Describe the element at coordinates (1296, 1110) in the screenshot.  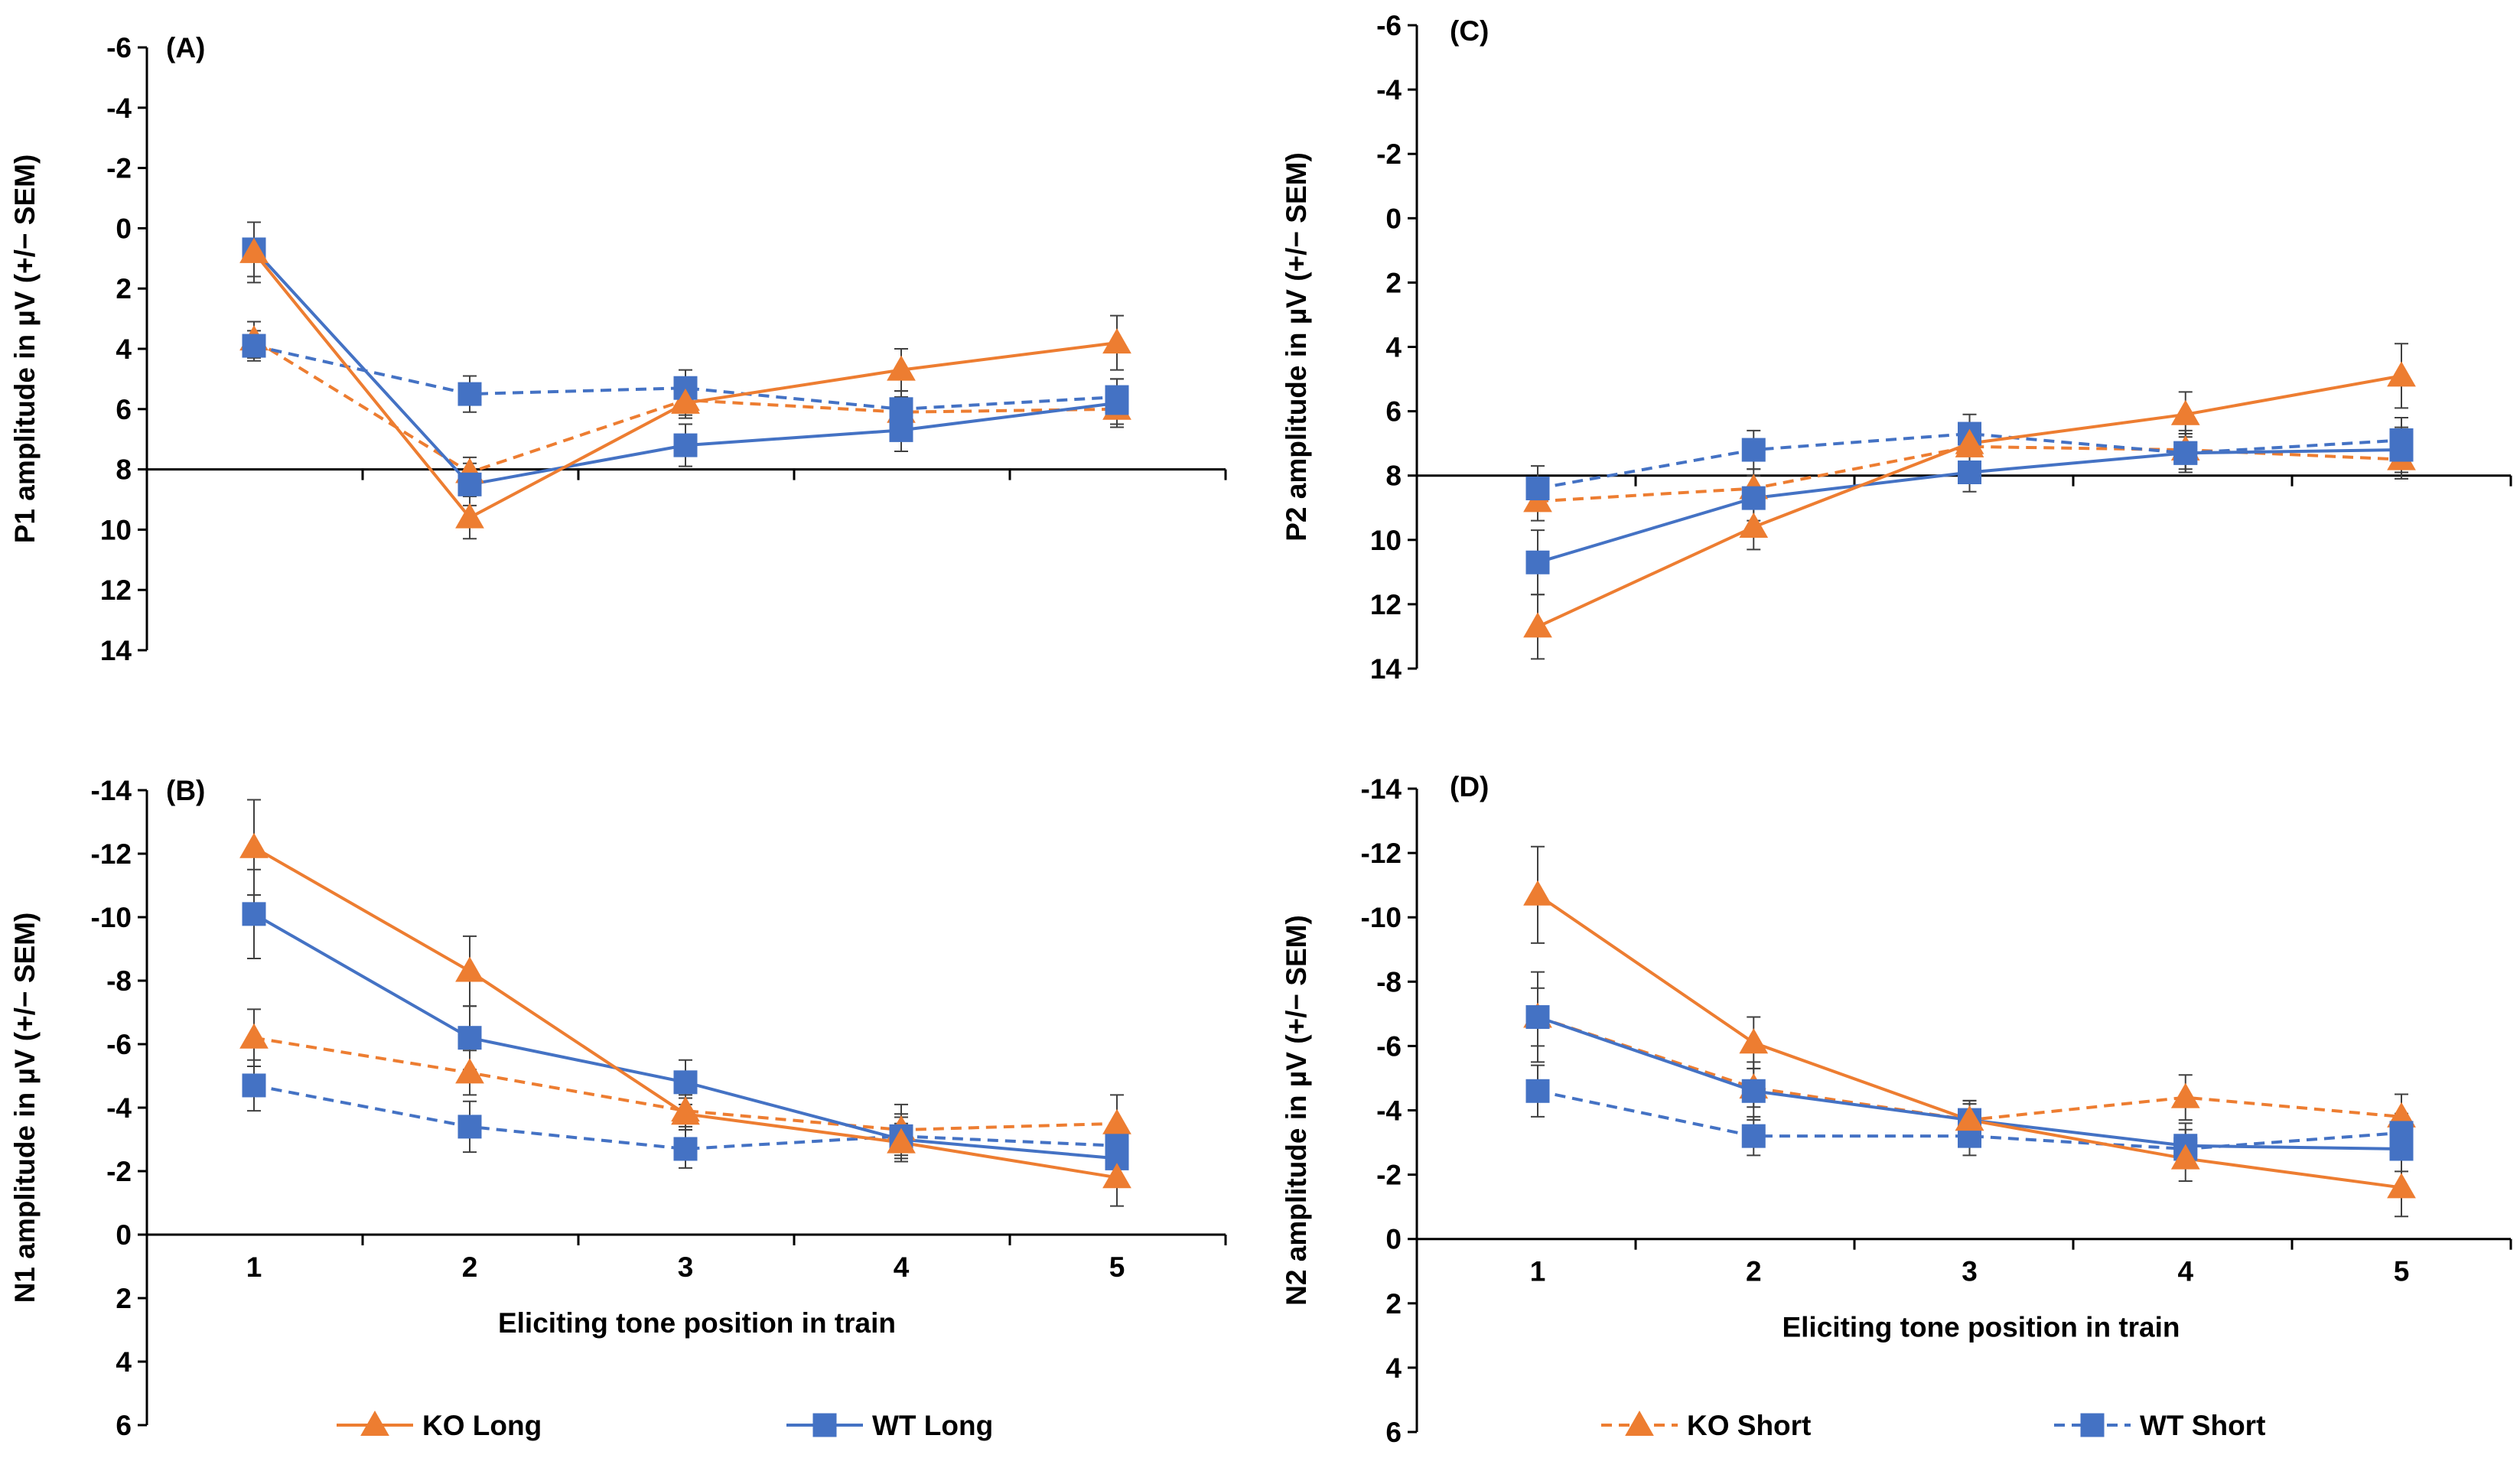
I see `y-axis-title: N2 amplitude in µV (+/− SEM)` at that location.